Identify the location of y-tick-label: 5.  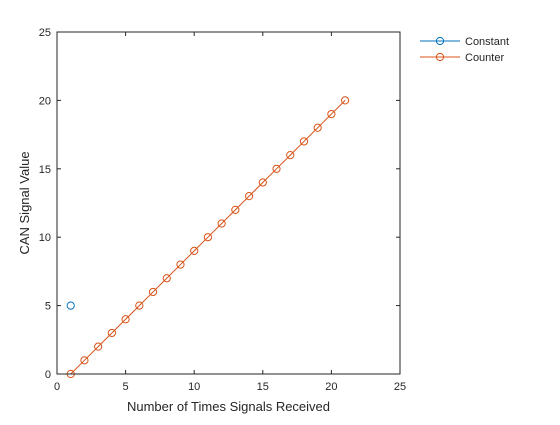
(48, 307).